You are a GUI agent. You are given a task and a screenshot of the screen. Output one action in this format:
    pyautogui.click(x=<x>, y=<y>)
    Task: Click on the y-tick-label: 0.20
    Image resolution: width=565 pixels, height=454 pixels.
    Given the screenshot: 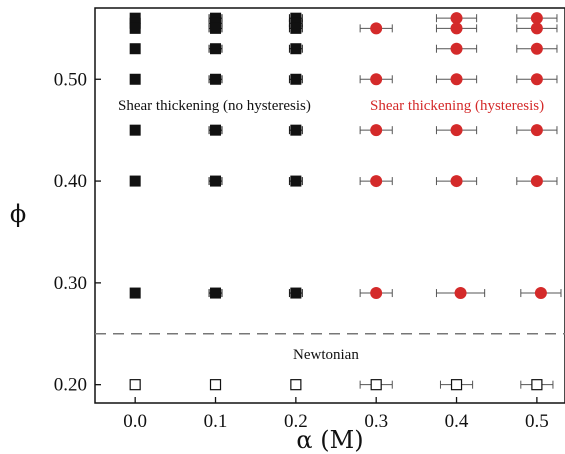 What is the action you would take?
    pyautogui.click(x=70, y=385)
    